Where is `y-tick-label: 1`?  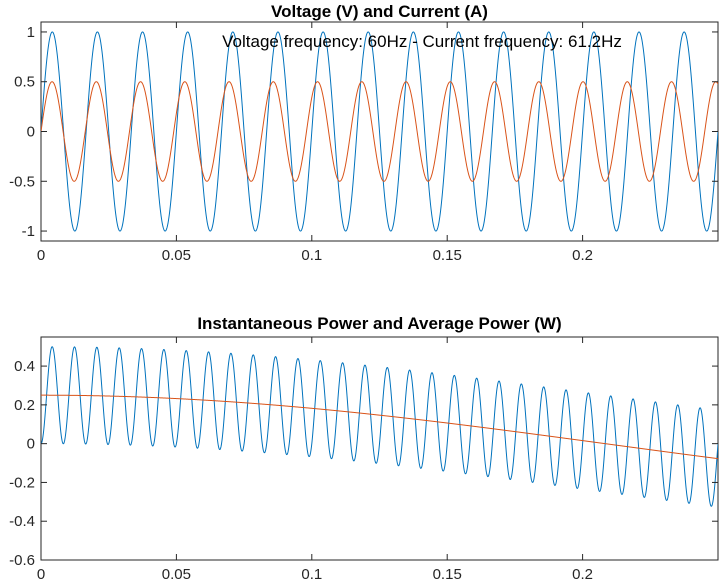 y-tick-label: 1 is located at coordinates (31, 32).